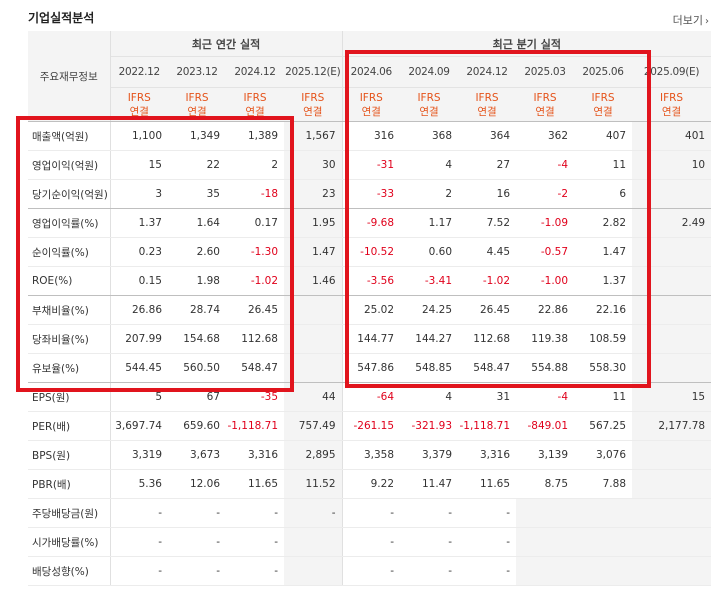 This screenshot has height=592, width=721. I want to click on row-label: 당기순이익(억원), so click(69, 194).